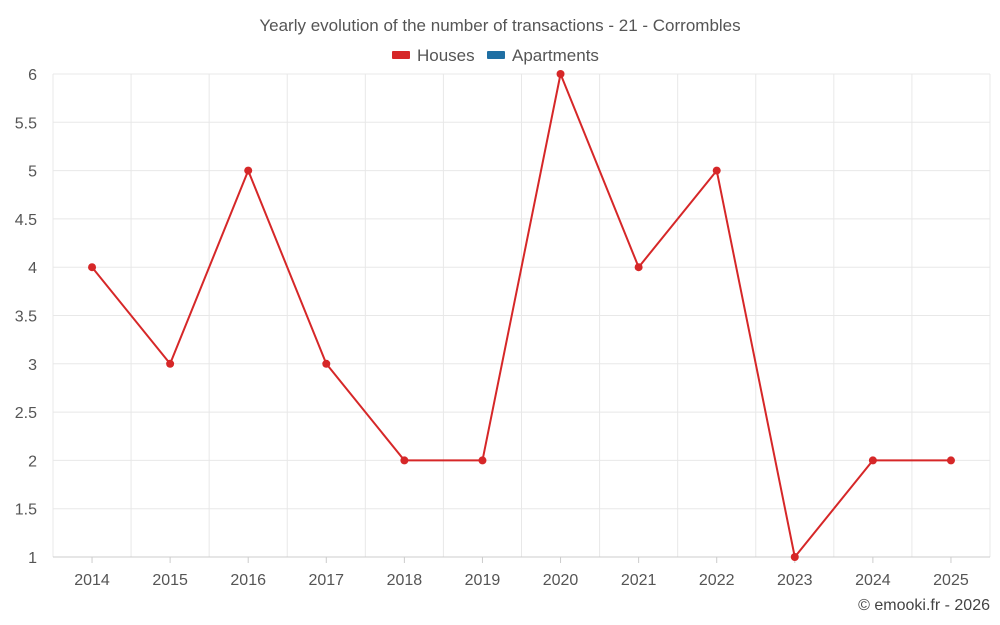 The width and height of the screenshot is (1000, 625). Describe the element at coordinates (405, 580) in the screenshot. I see `x-tick-label: 2018` at that location.